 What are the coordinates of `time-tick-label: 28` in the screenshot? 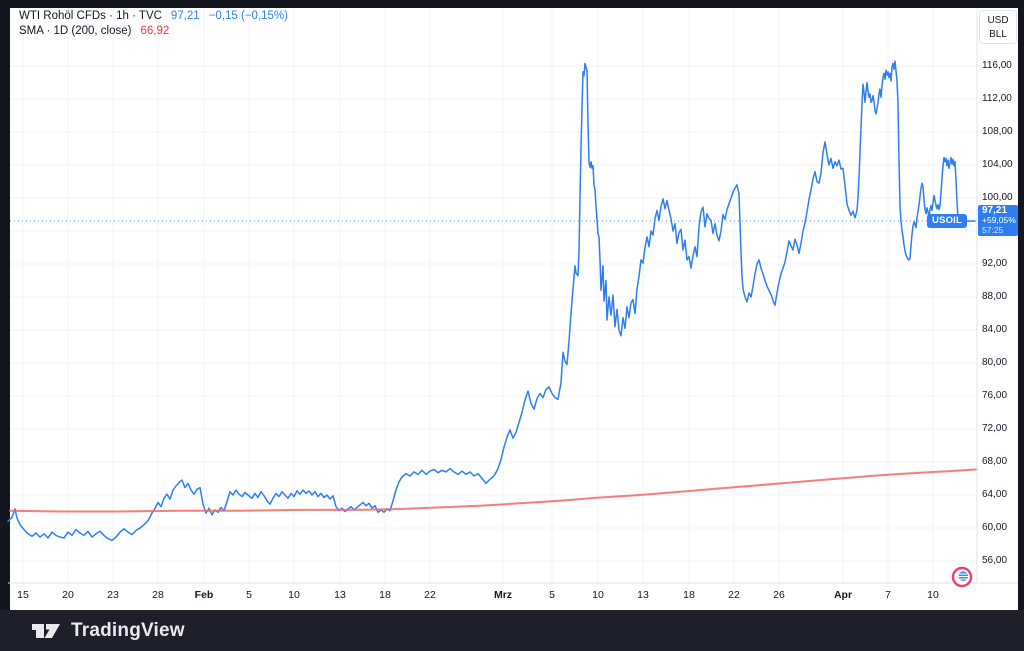 It's located at (158, 595).